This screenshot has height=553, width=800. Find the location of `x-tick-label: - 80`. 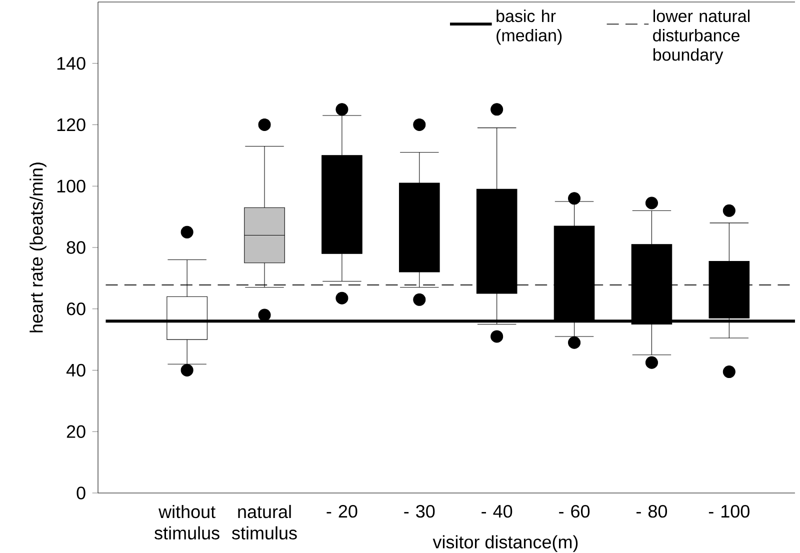

x-tick-label: - 80 is located at coordinates (652, 511).